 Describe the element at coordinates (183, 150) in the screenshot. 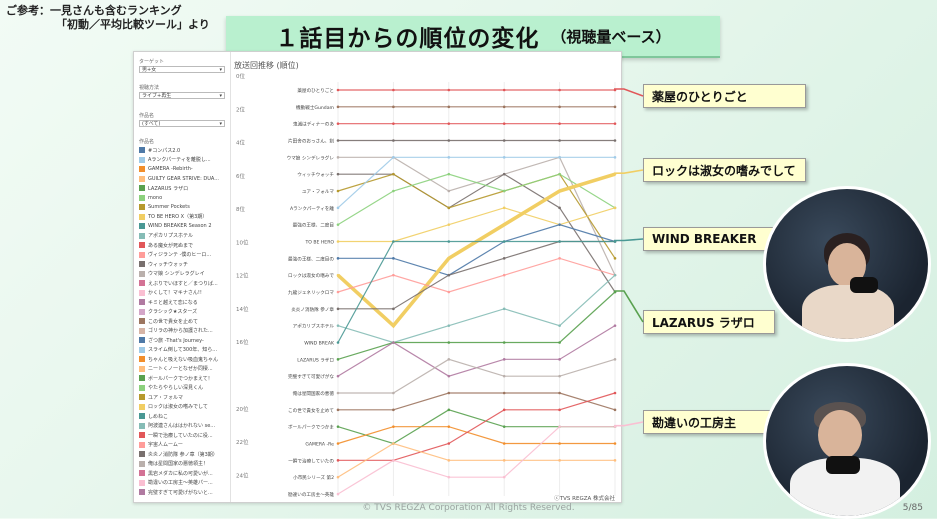

I see `legend-item: #コンパス2.0` at that location.